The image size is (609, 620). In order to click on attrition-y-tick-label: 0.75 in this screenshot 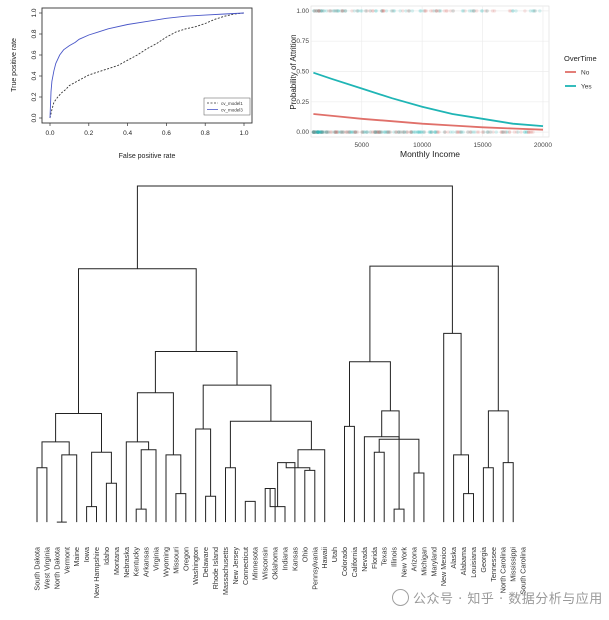, I will do `click(302, 41)`.